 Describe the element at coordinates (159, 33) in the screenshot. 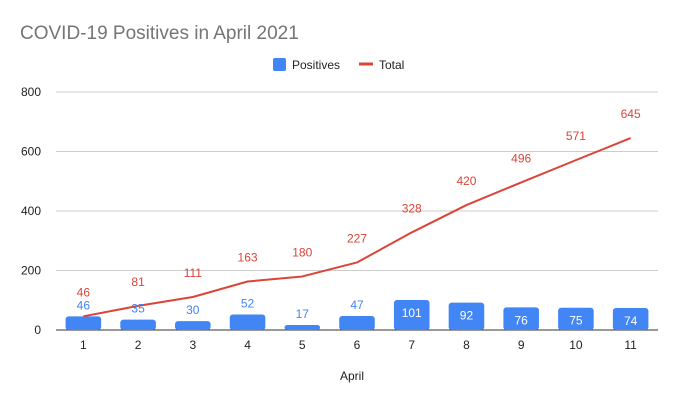

I see `chart-title: COVID-19 Positives in April 2021` at that location.